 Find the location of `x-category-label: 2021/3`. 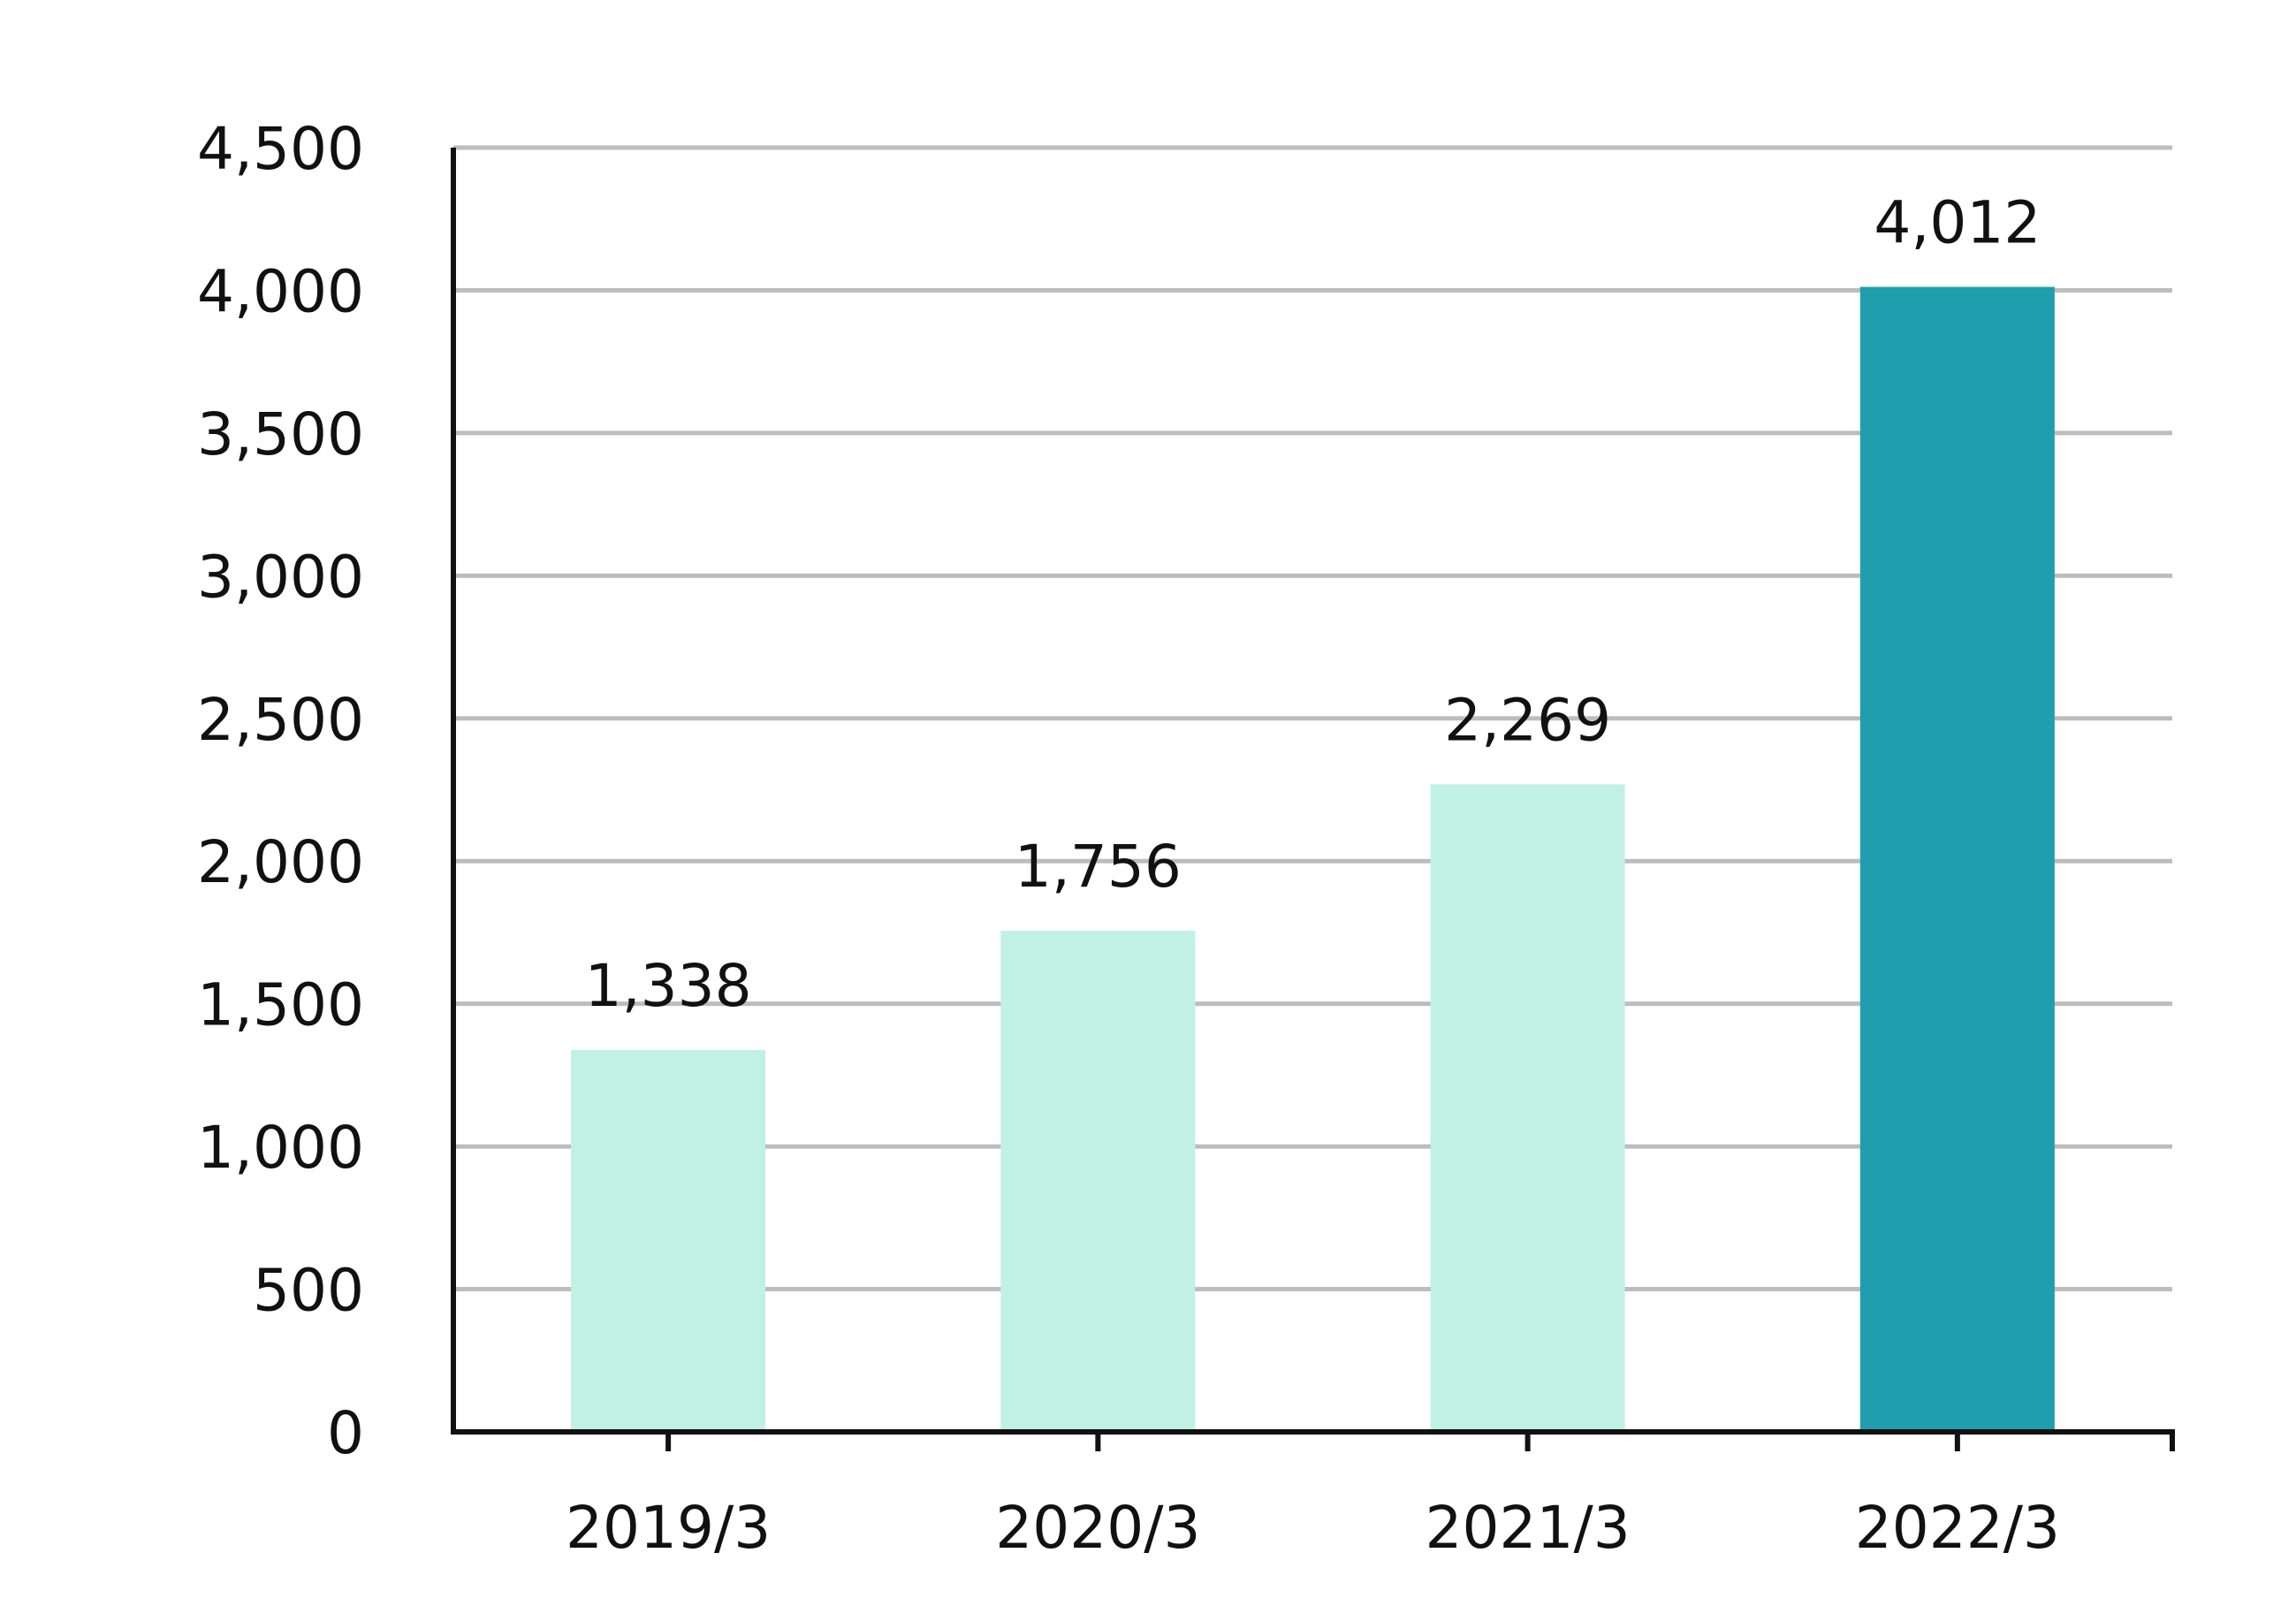

x-category-label: 2021/3 is located at coordinates (1528, 1528).